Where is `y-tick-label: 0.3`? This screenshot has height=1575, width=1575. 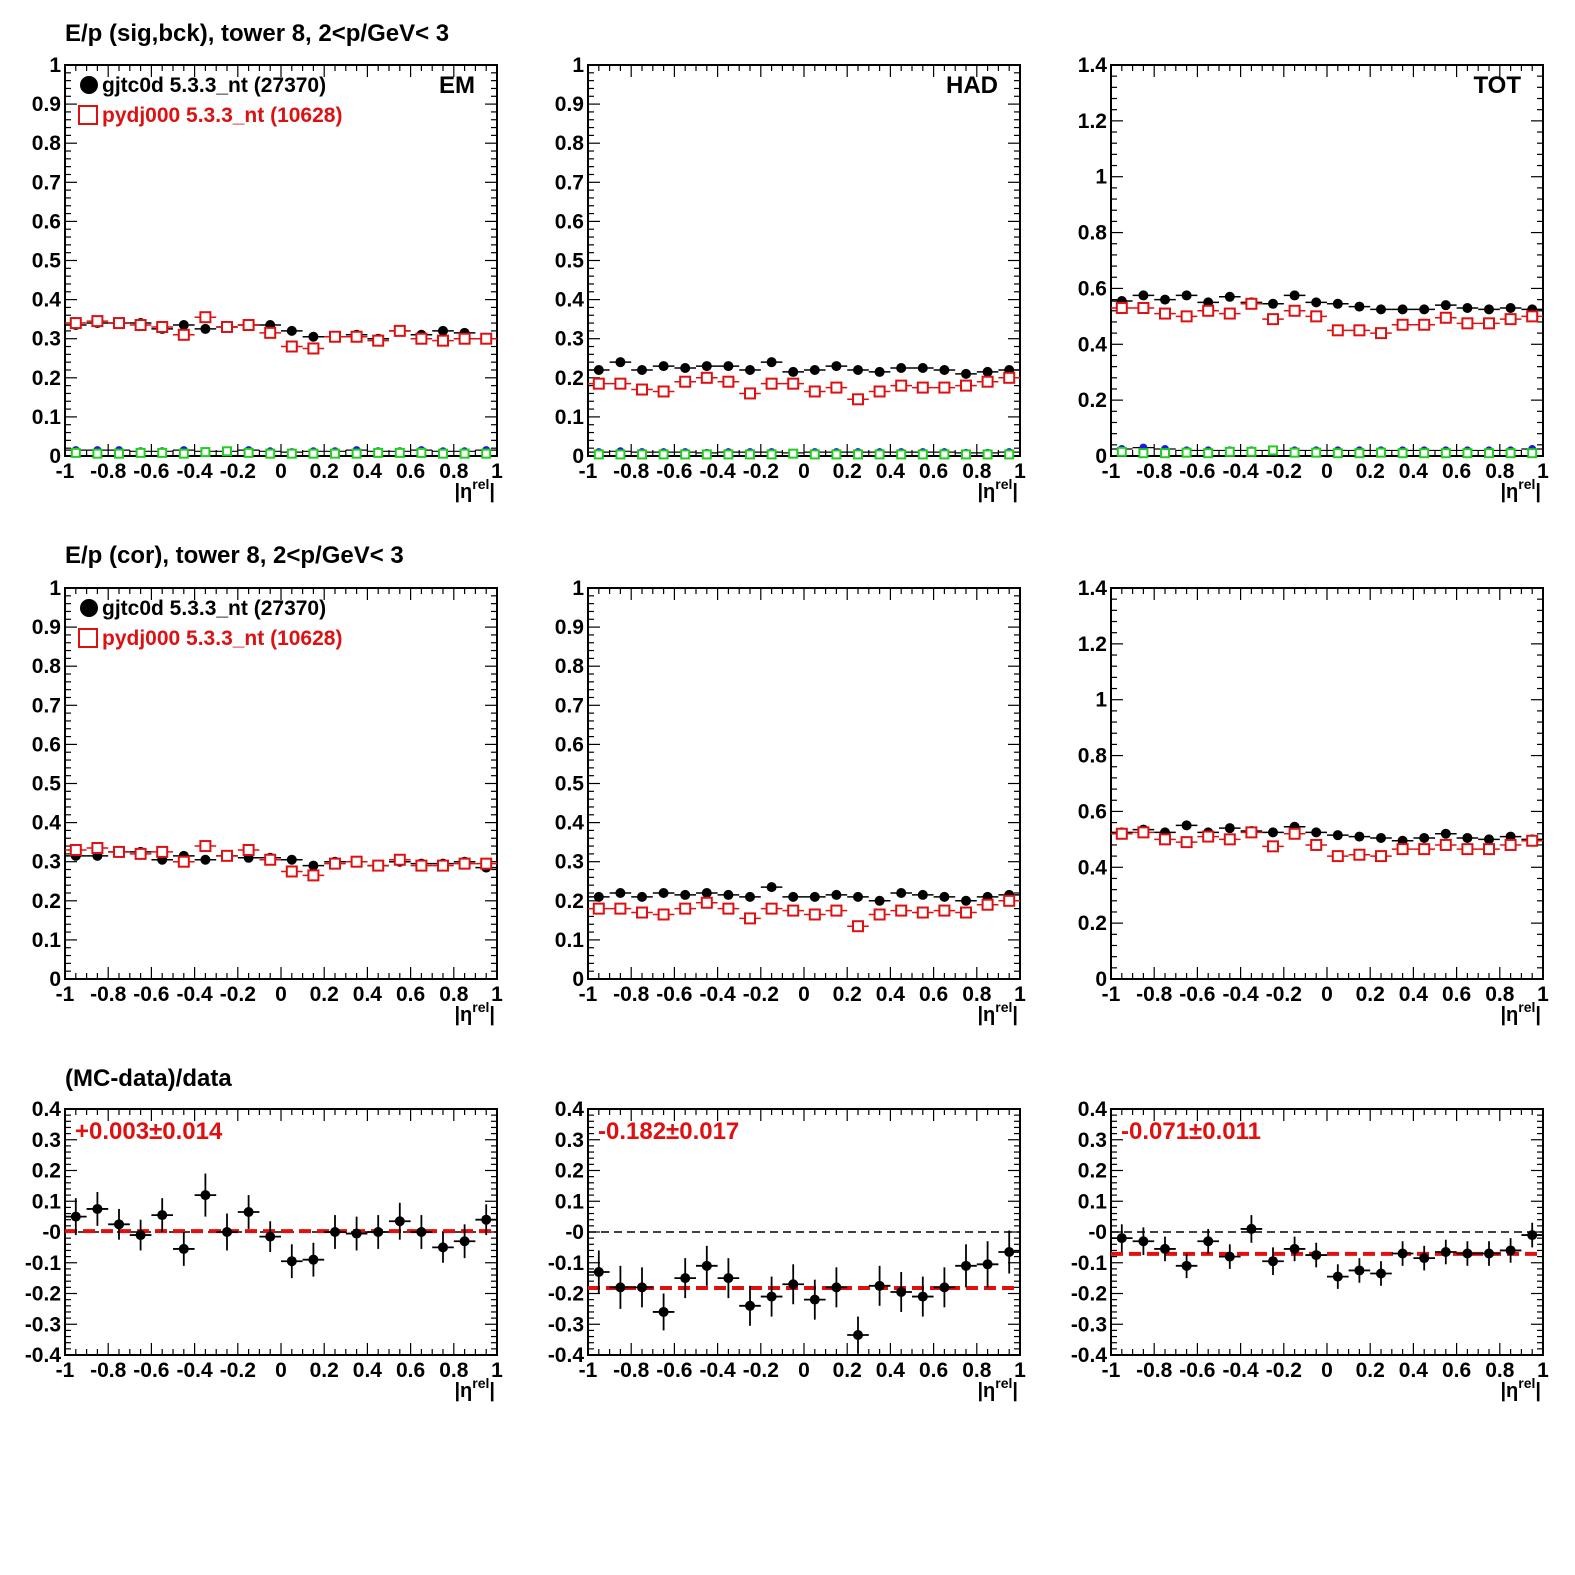 y-tick-label: 0.3 is located at coordinates (569, 1140).